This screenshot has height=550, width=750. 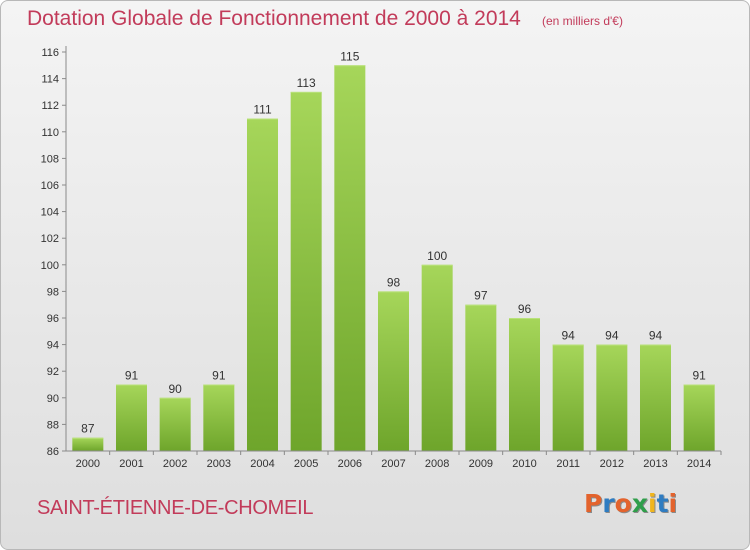 I want to click on y-tick-label: 88, so click(x=53, y=425).